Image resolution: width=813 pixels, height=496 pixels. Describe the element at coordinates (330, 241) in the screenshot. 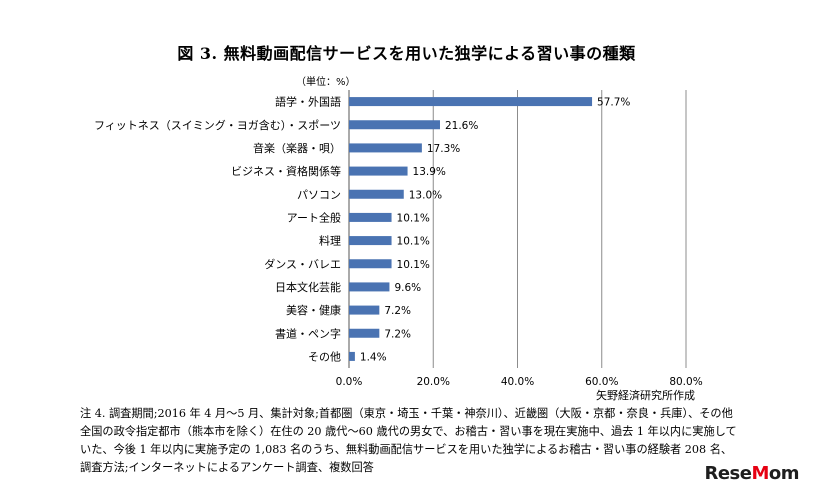

I see `category-label: 料理` at that location.